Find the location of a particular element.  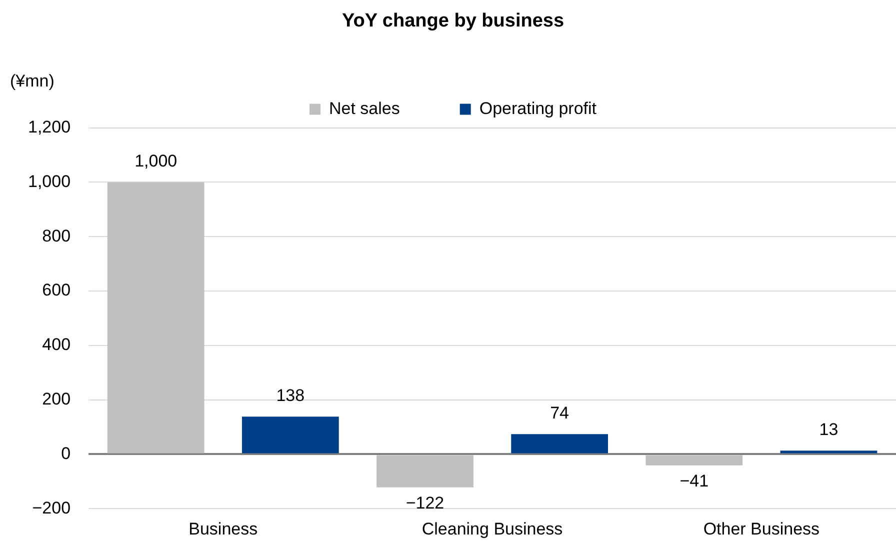

y-tick-label: 200 is located at coordinates (56, 398).